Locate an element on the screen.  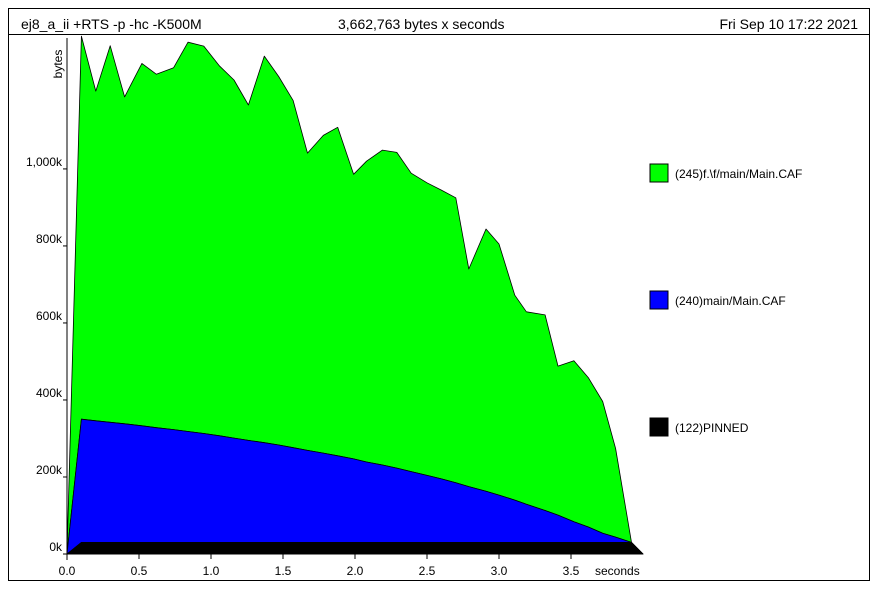
run-date: Fri Sep 10 17:22 2021 is located at coordinates (788, 24).